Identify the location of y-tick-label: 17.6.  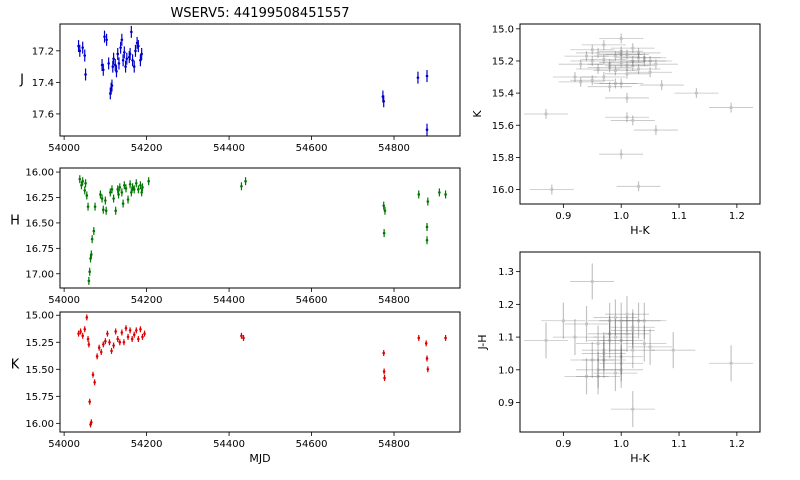
(43, 114).